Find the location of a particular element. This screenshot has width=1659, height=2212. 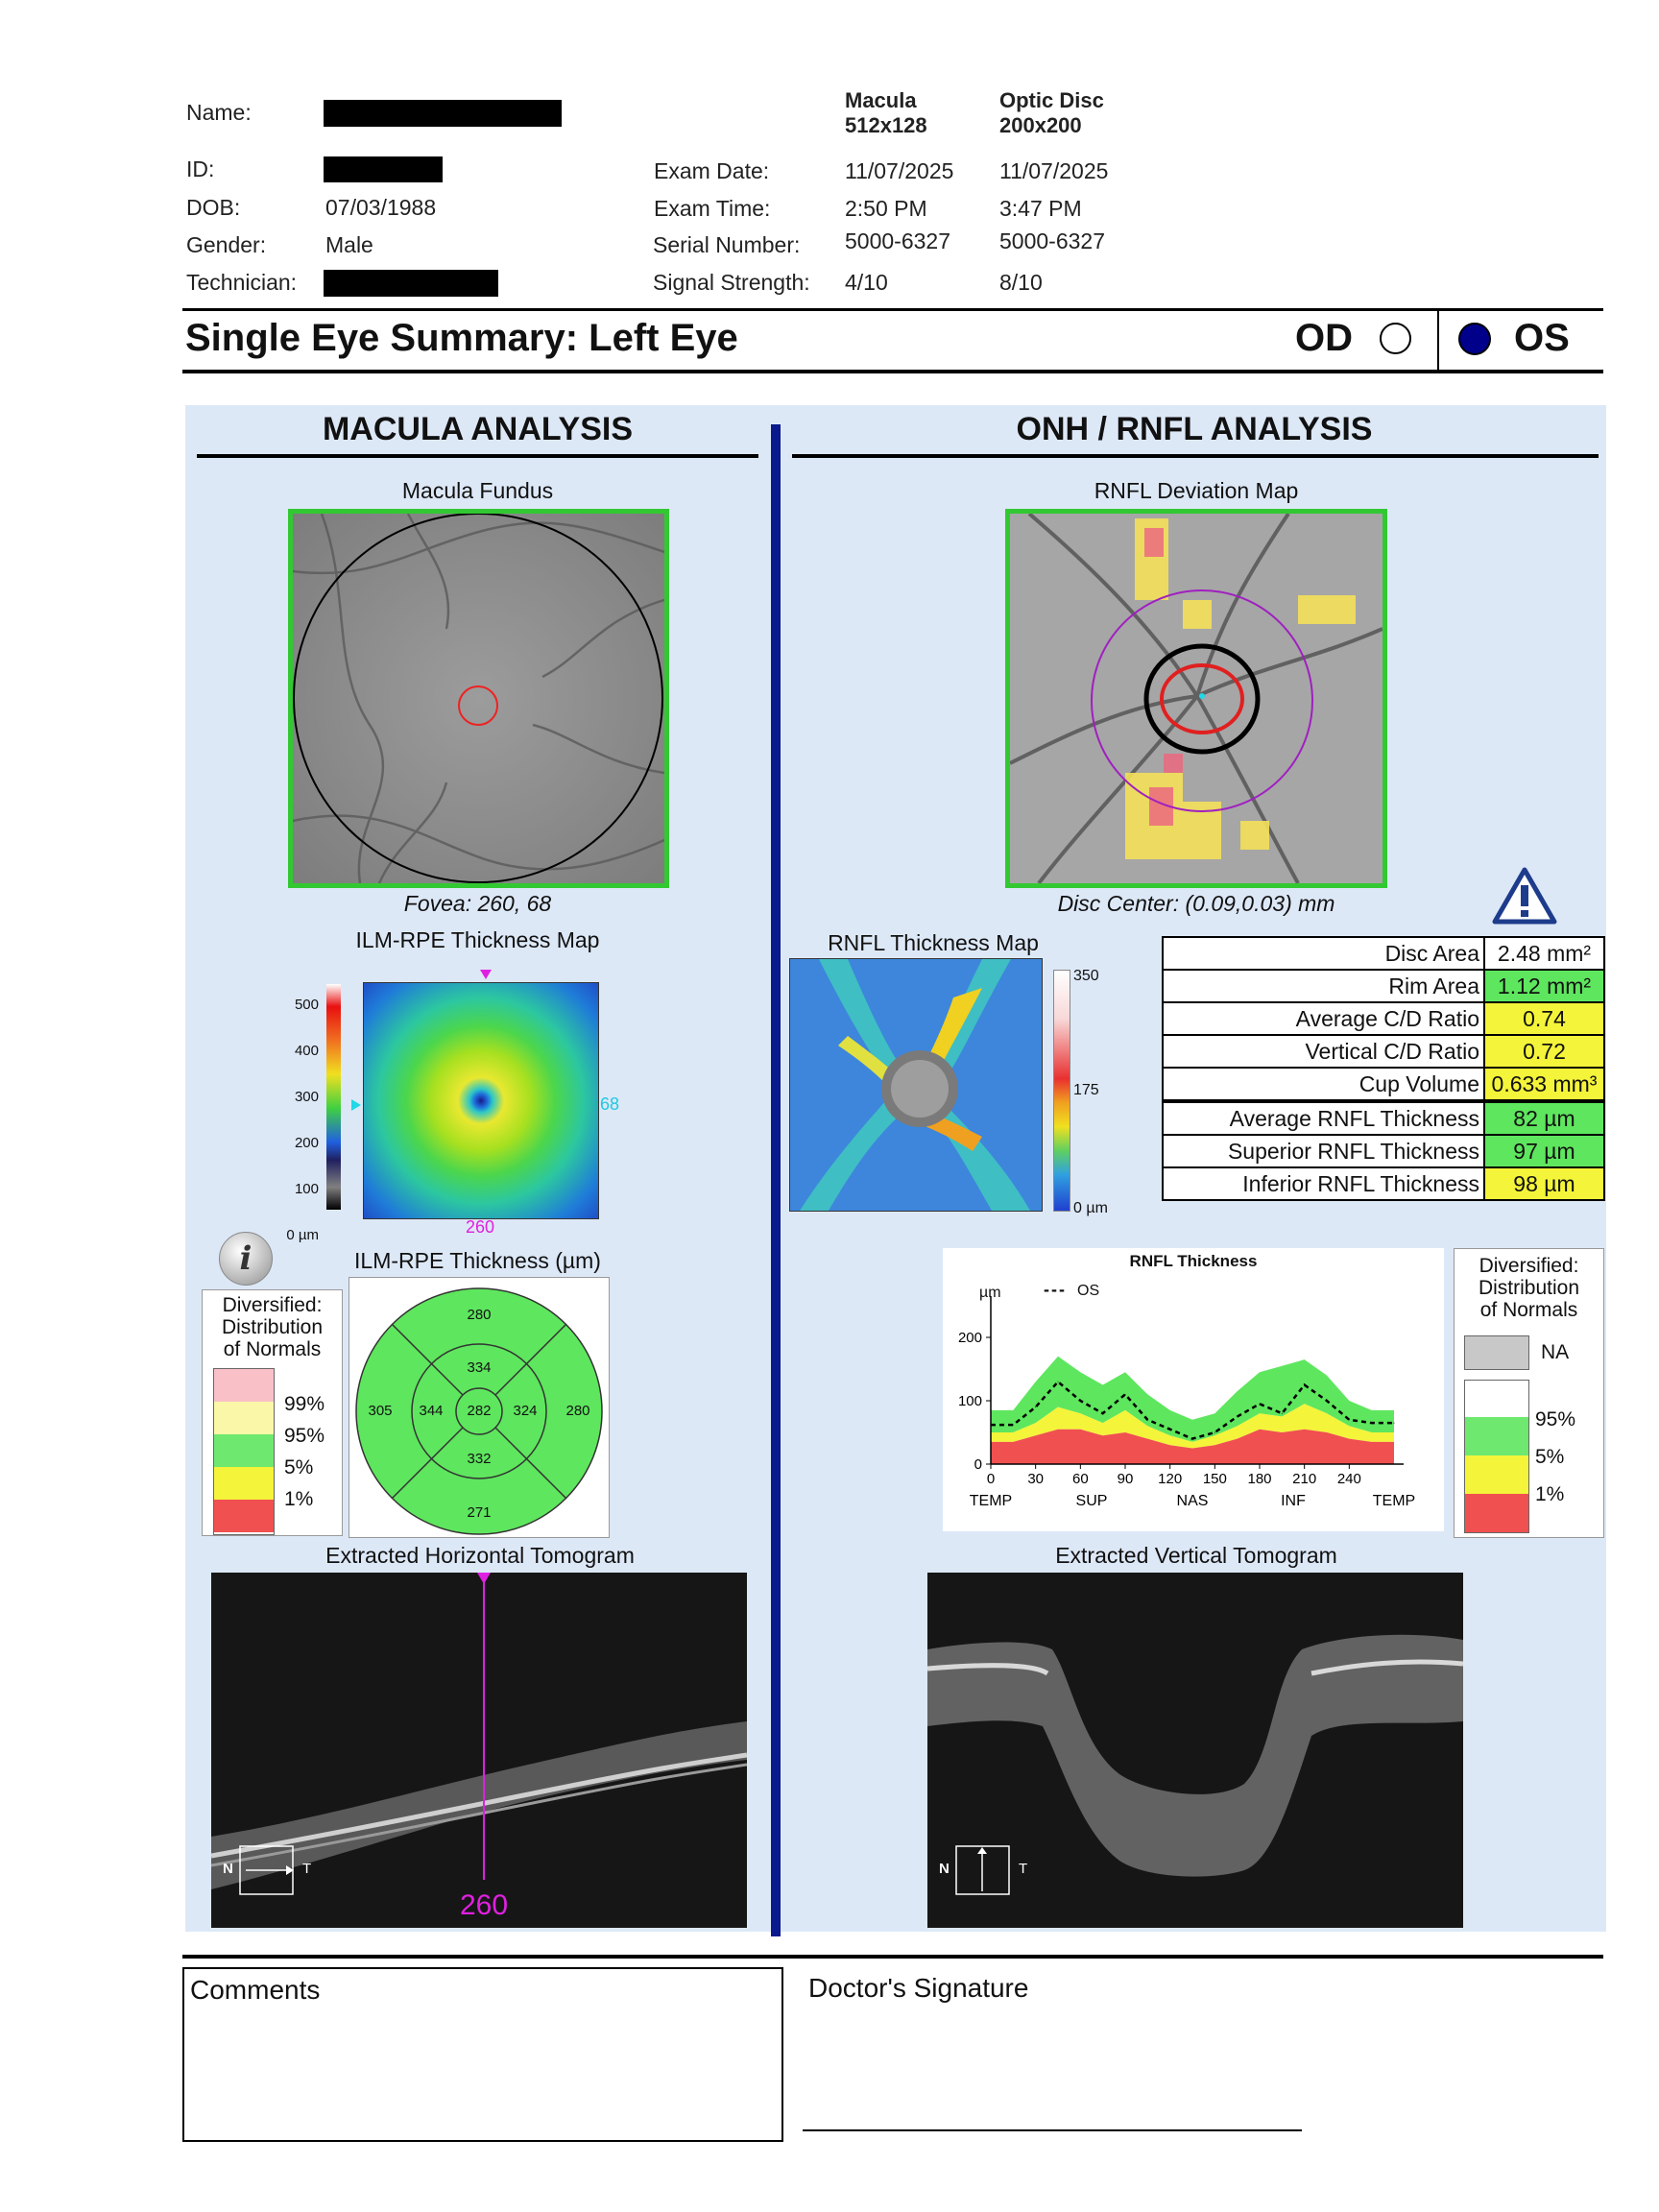

macula-exam-header: Macula 512x128 is located at coordinates (886, 112).